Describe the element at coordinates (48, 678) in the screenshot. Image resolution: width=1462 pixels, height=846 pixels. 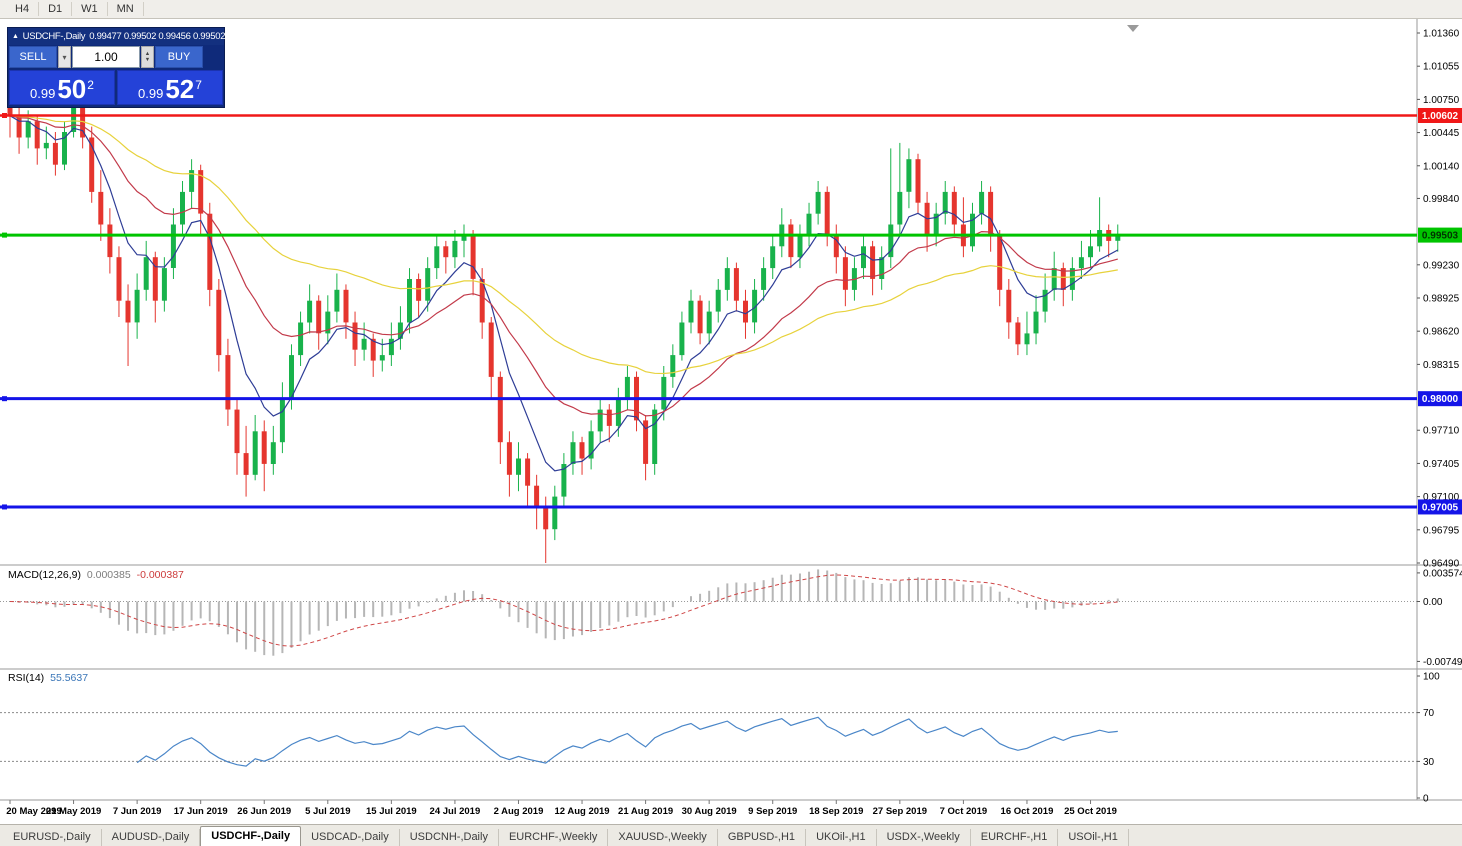
I see `rsi-indicator-label: RSI(14) 55.5637` at that location.